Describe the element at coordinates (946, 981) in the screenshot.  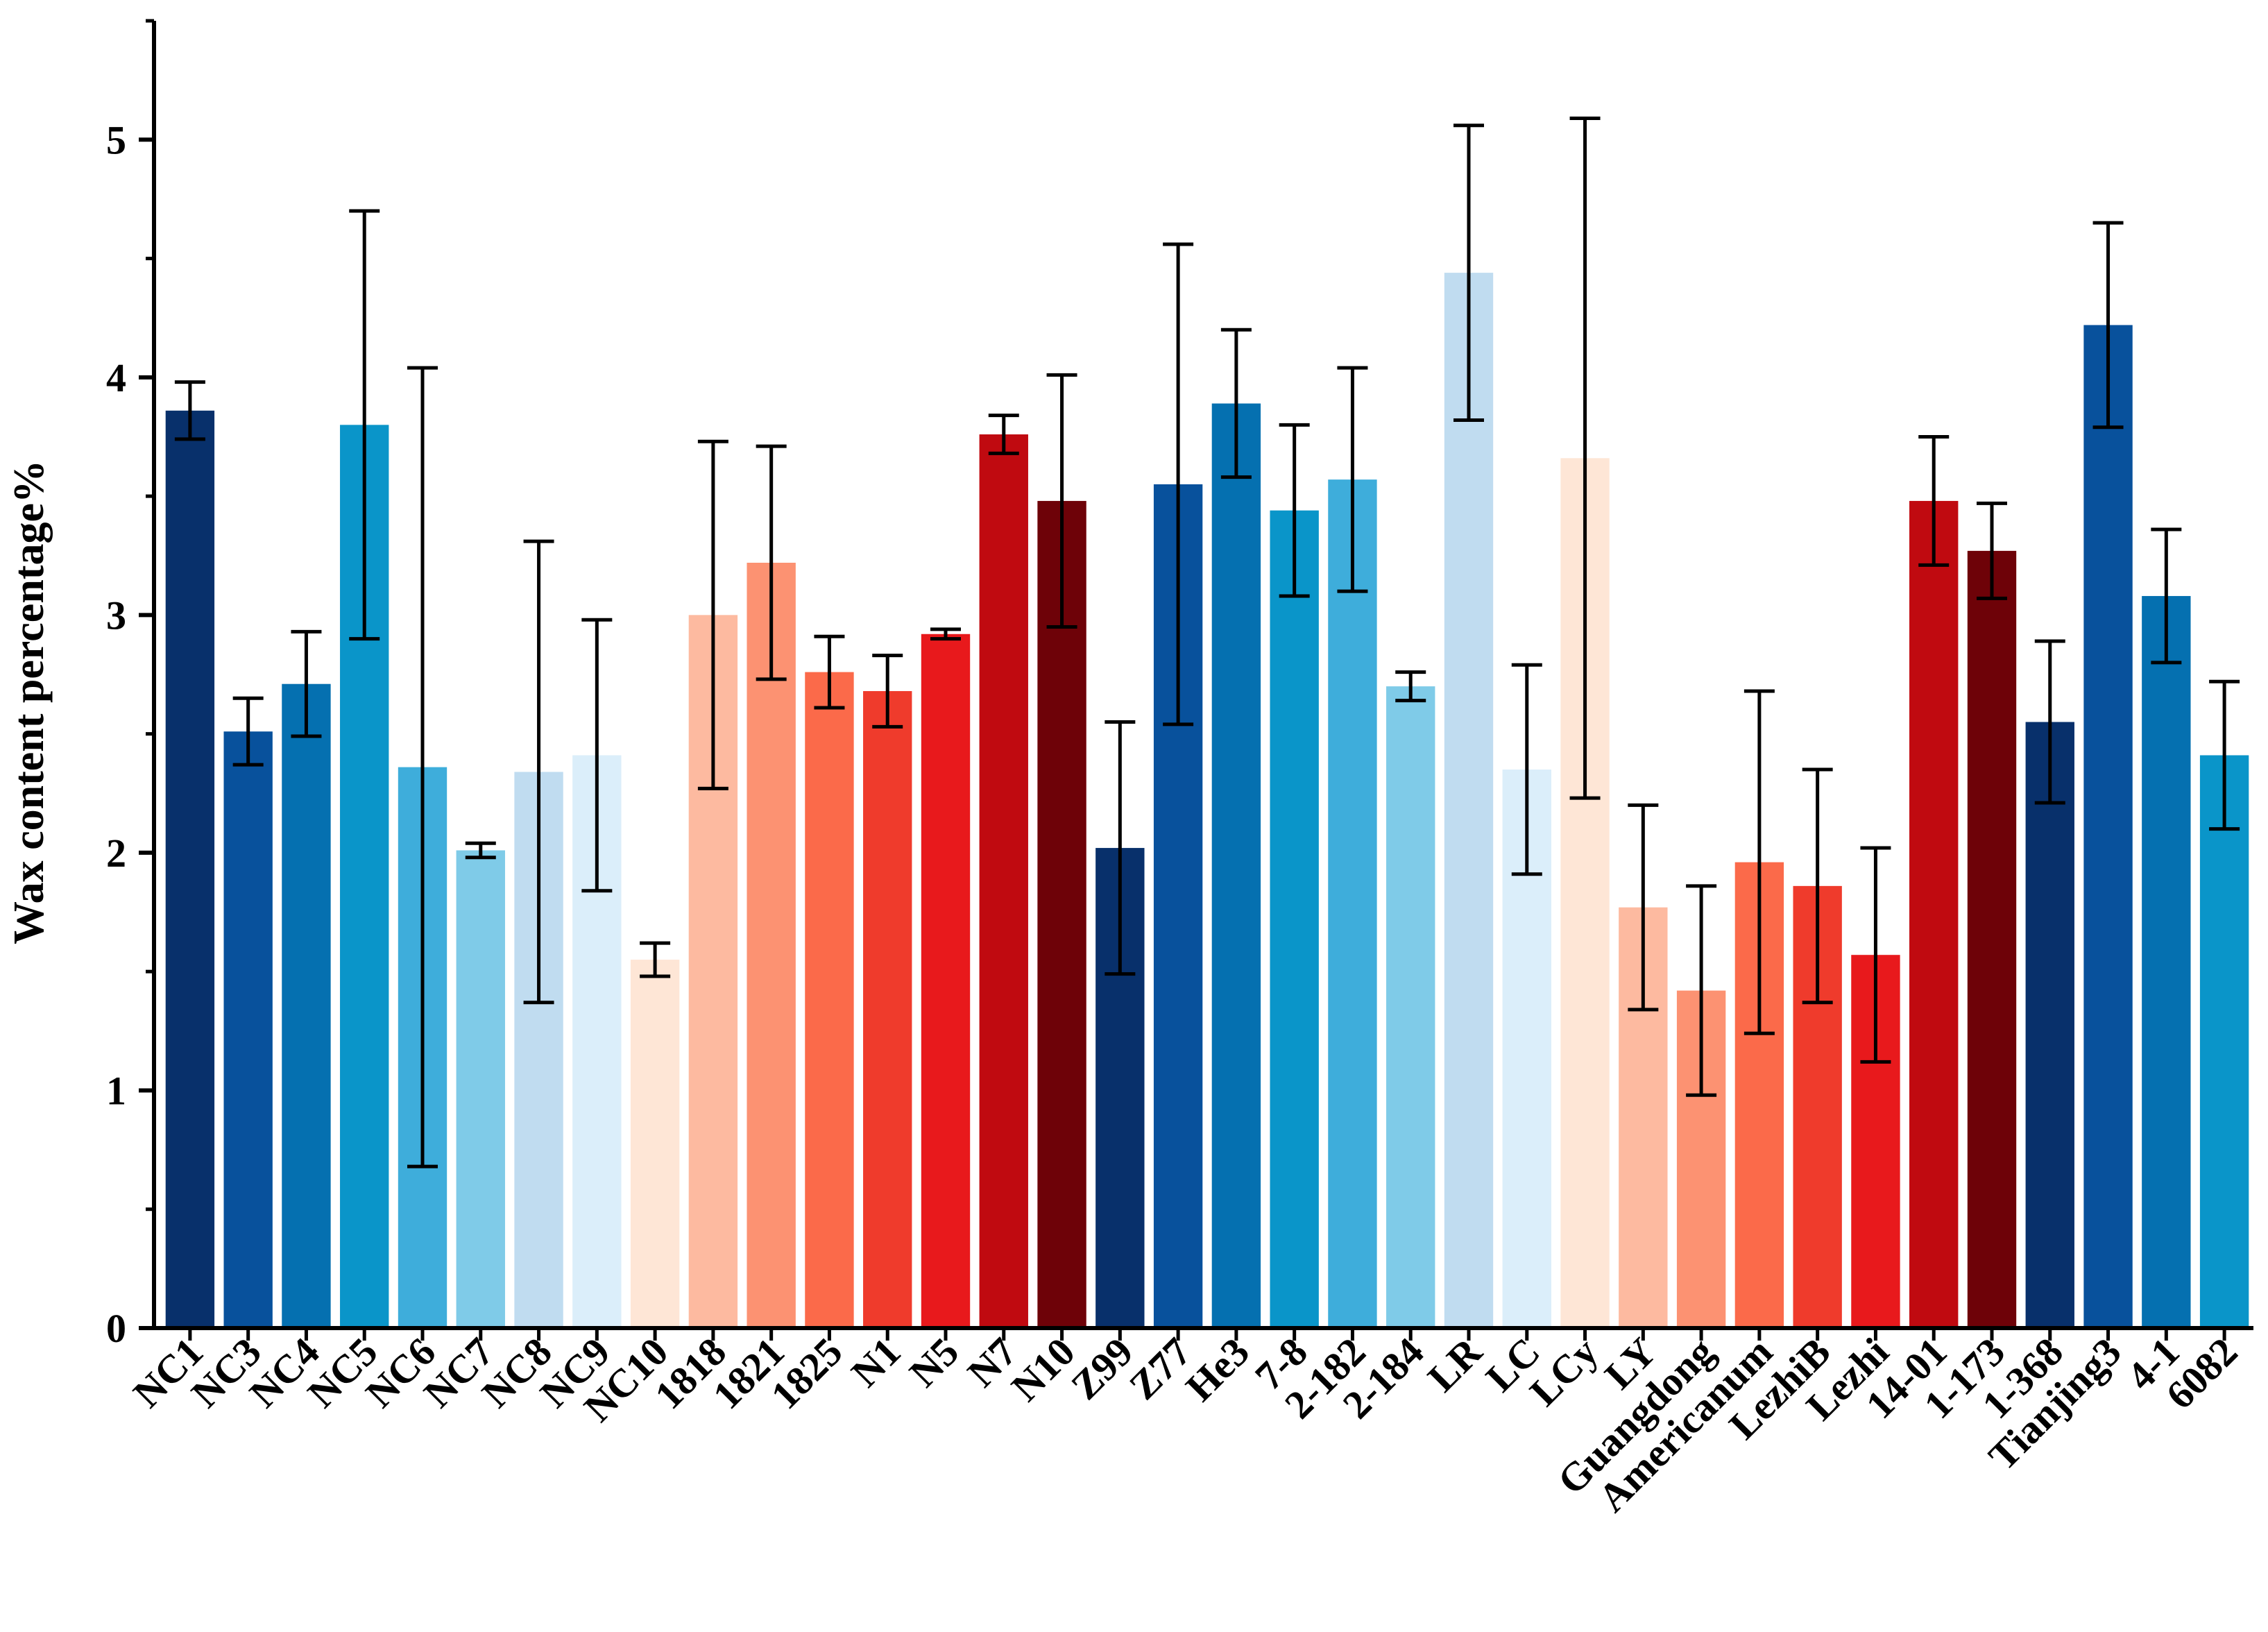
I see `bar-N5` at that location.